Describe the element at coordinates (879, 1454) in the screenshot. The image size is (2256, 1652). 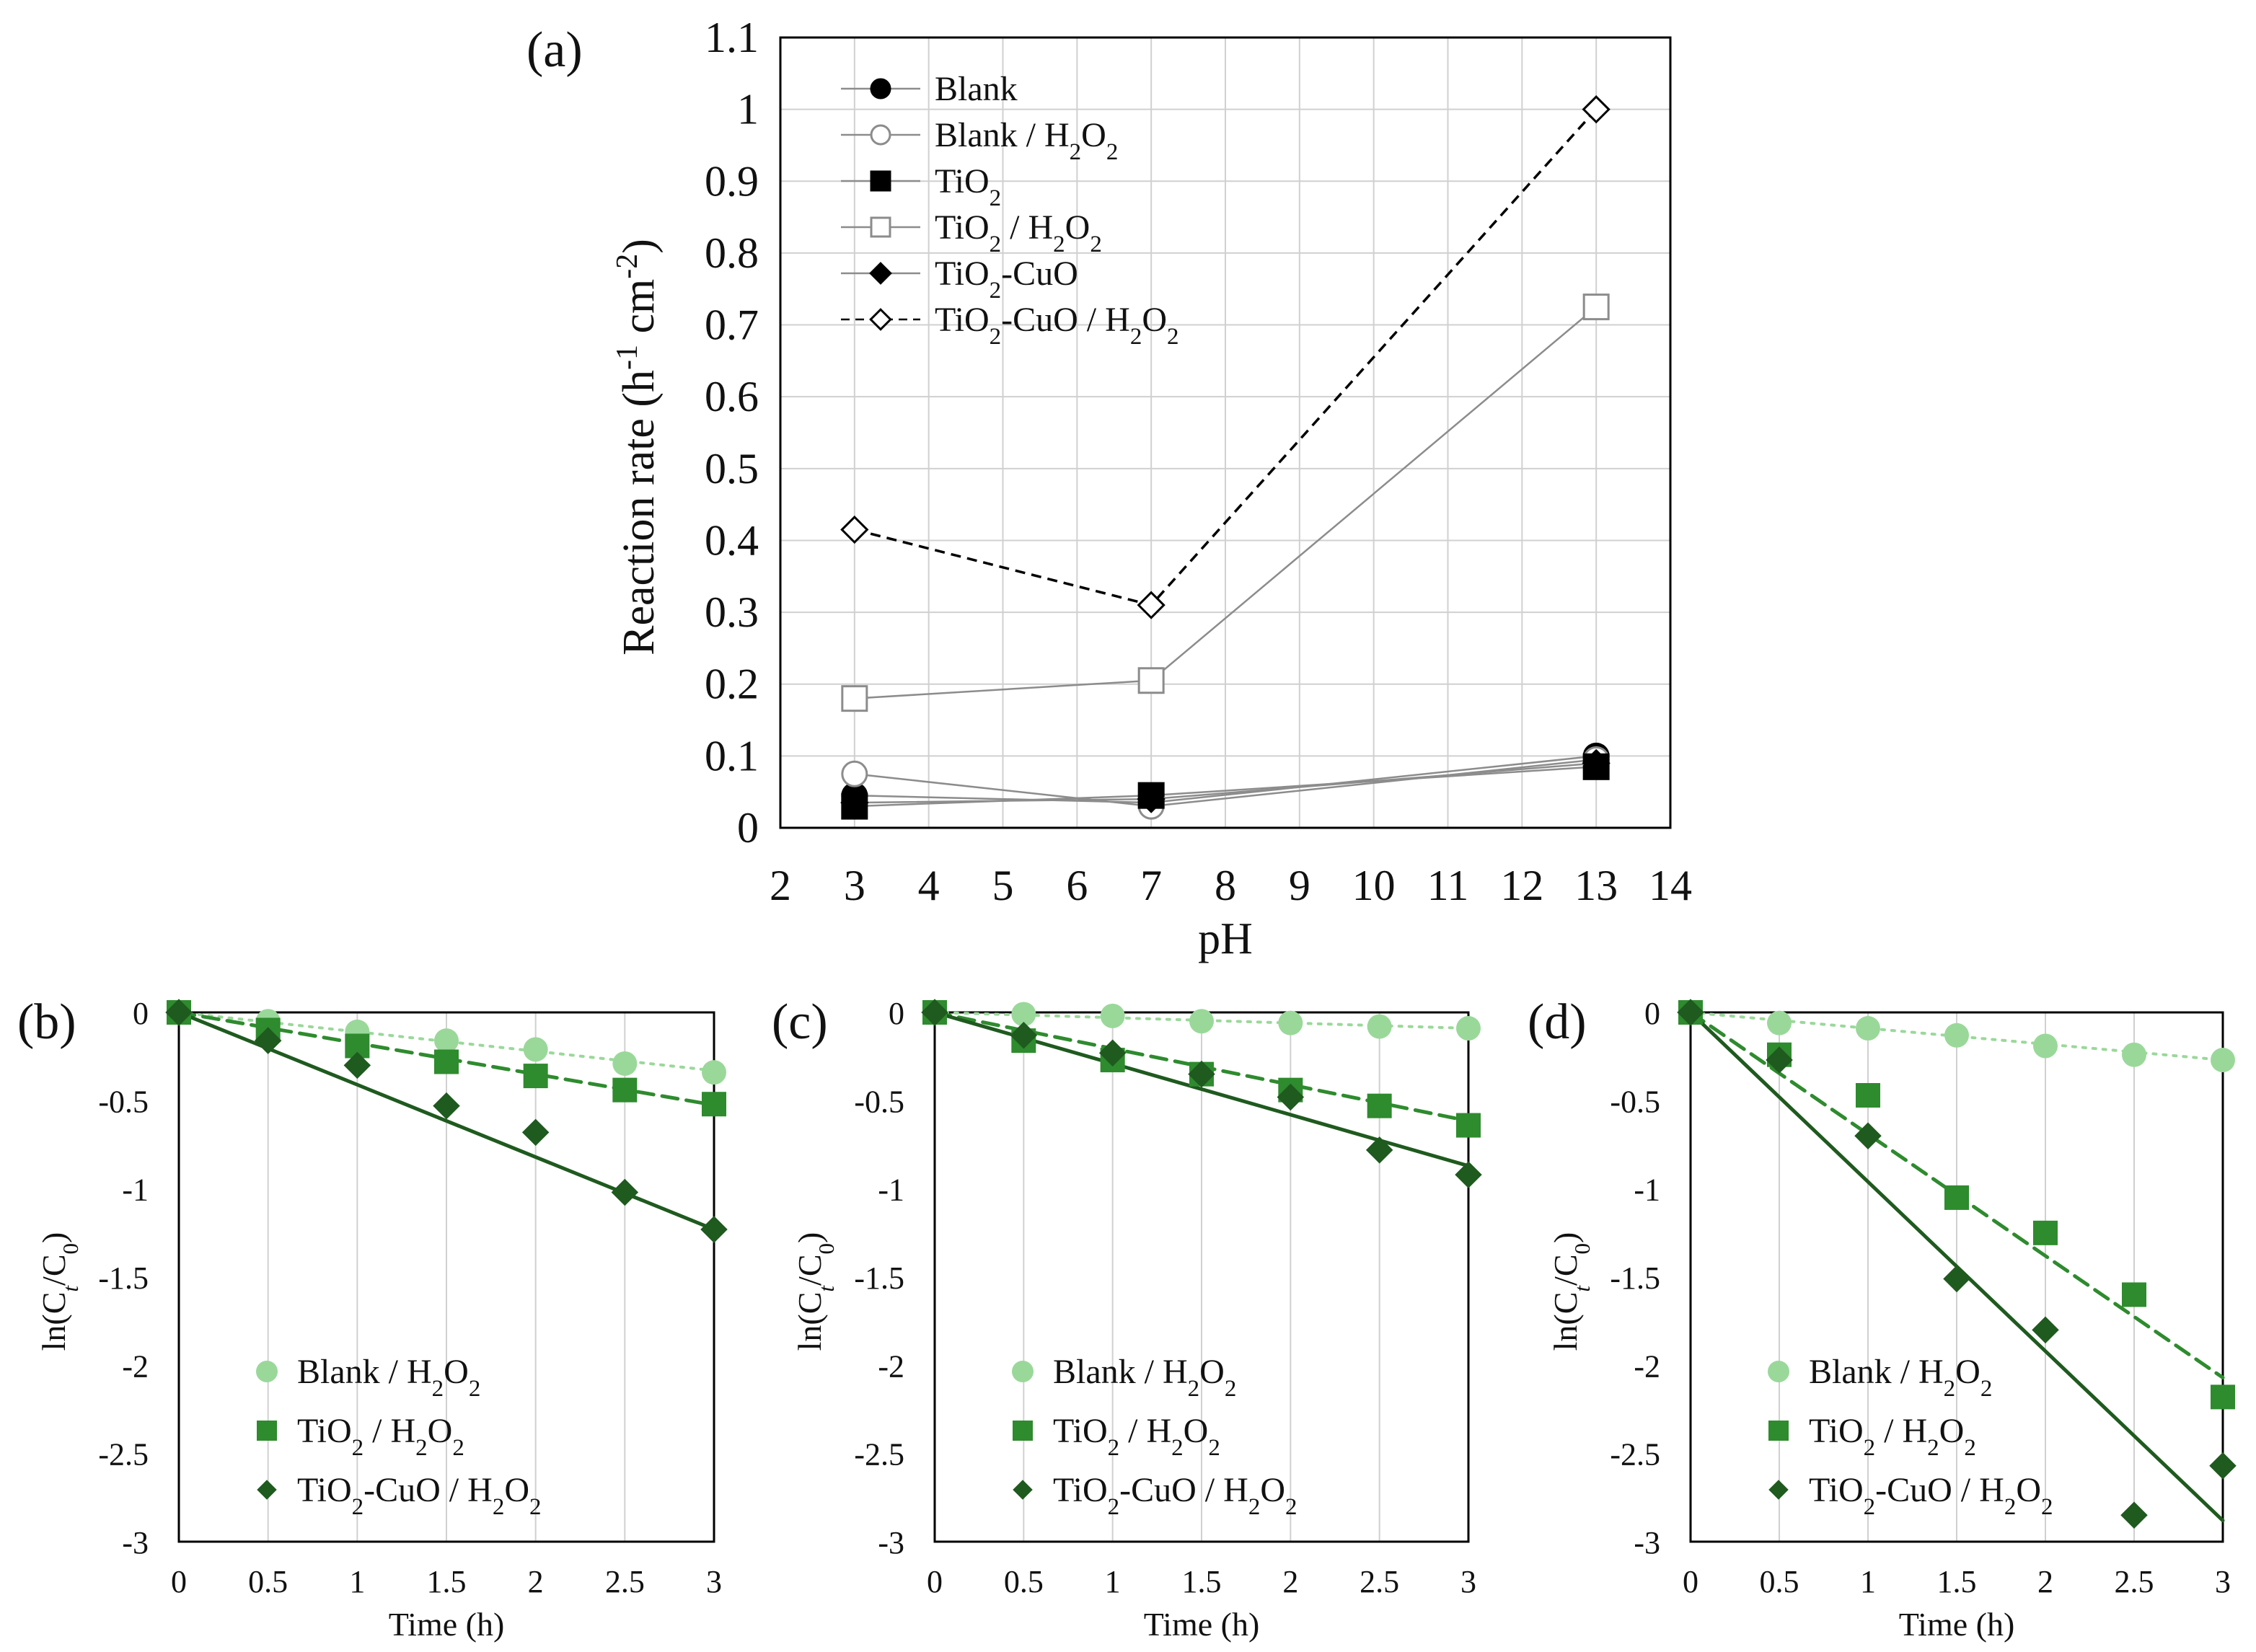
I see `panel-c-y-tick-label: -2.5` at that location.